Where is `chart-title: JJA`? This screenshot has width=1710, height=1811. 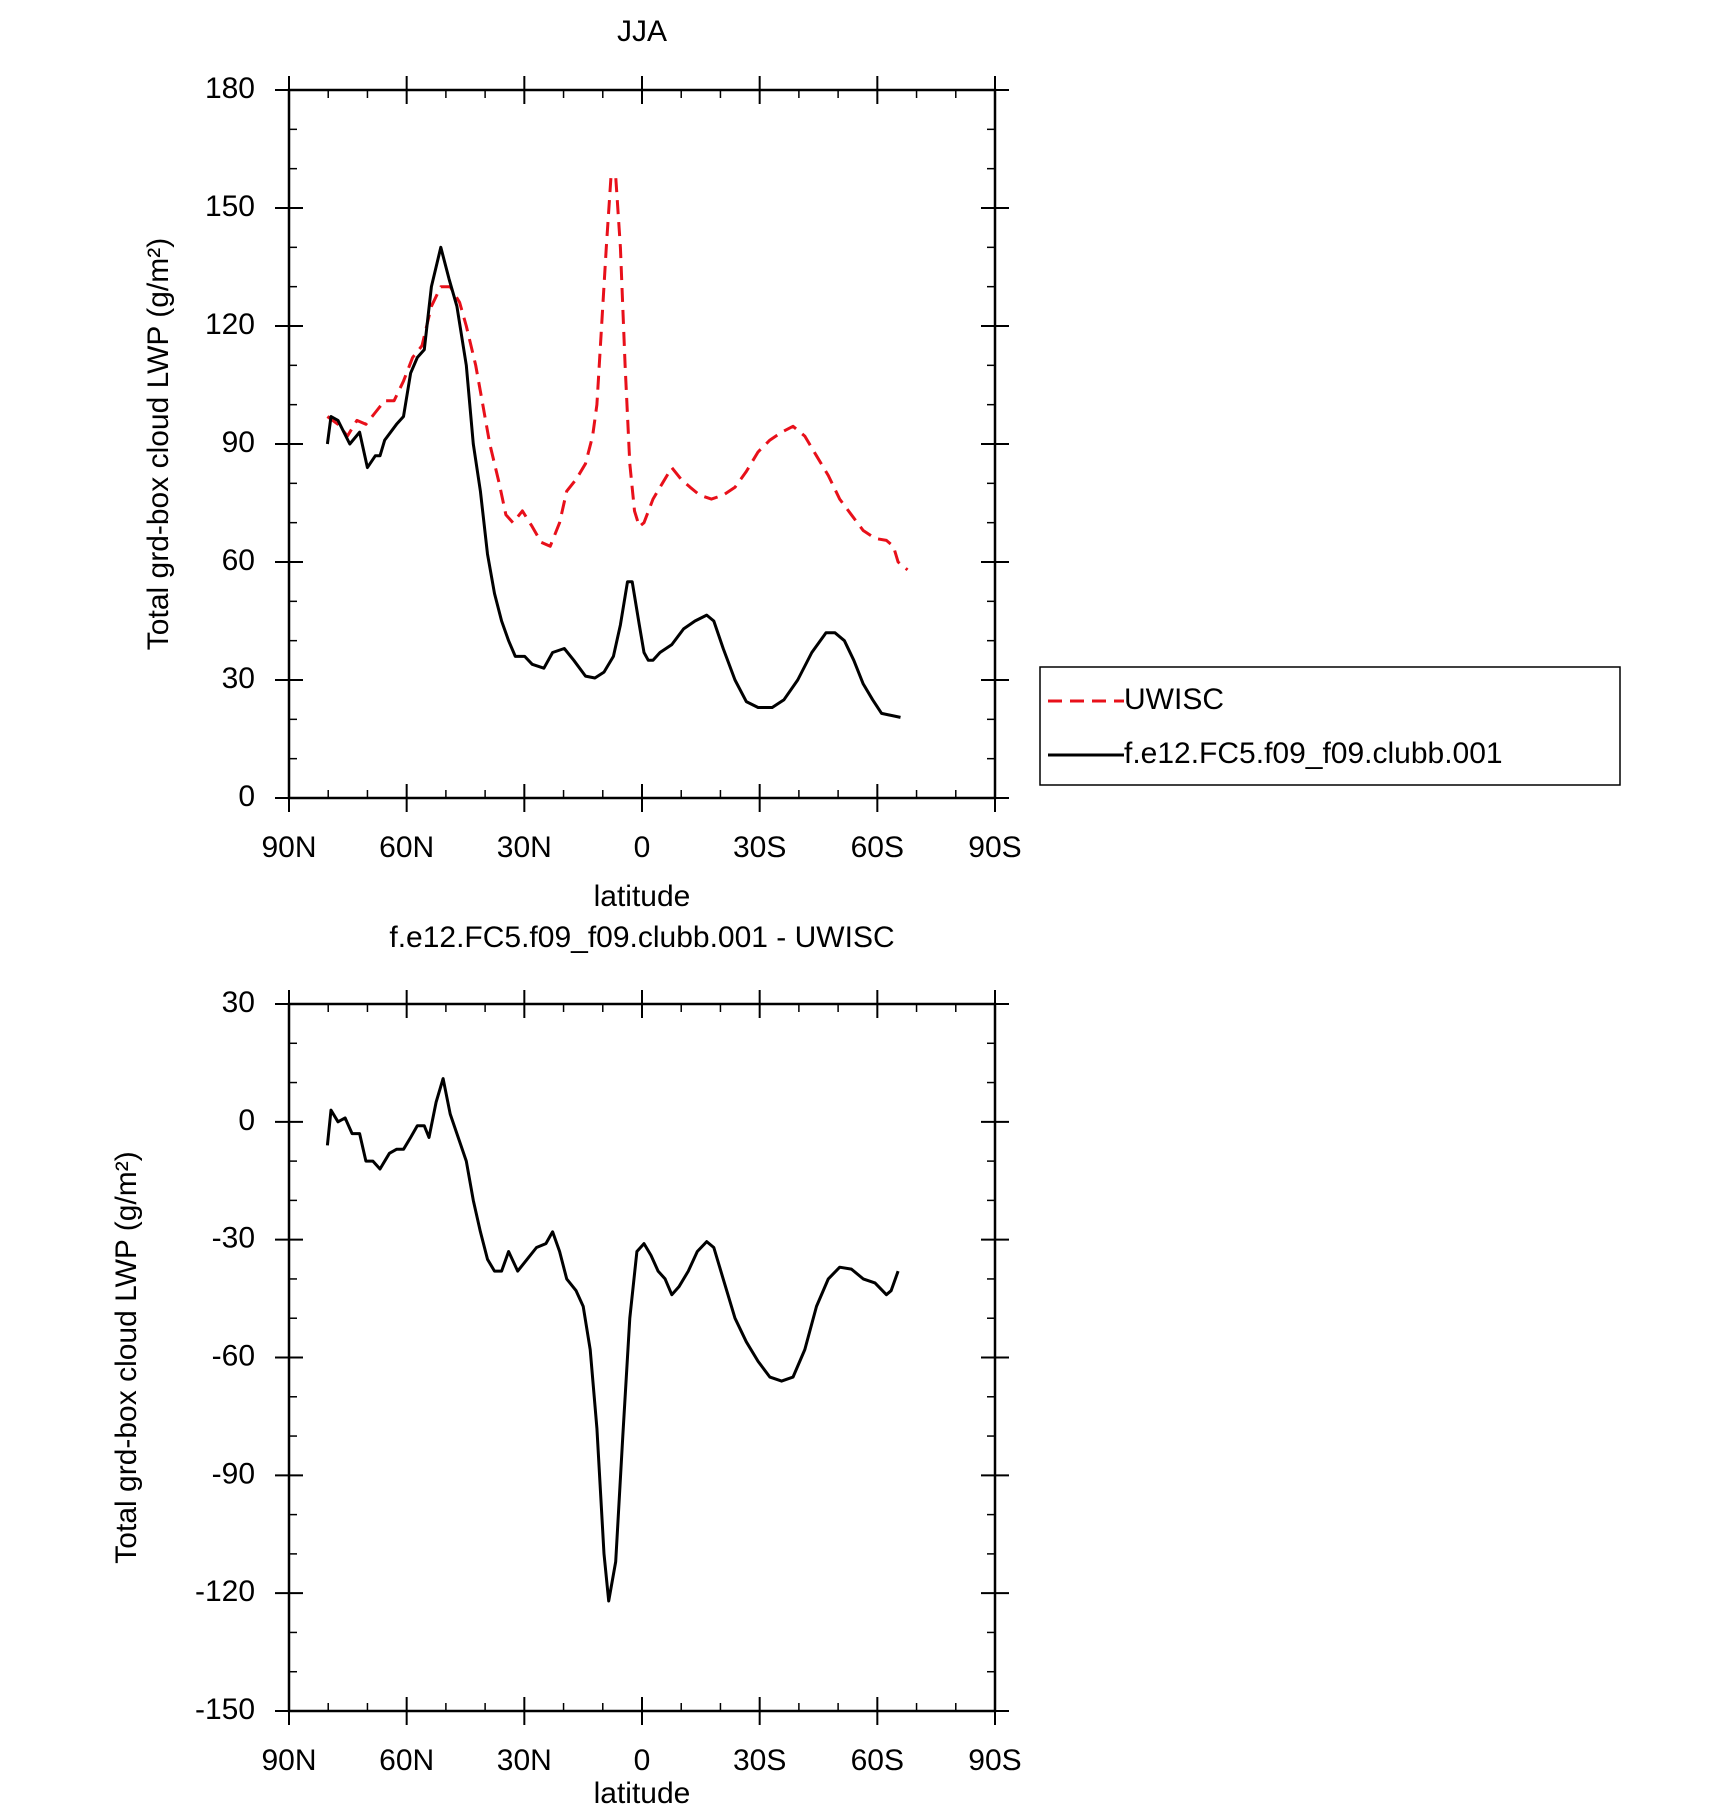 chart-title: JJA is located at coordinates (642, 31).